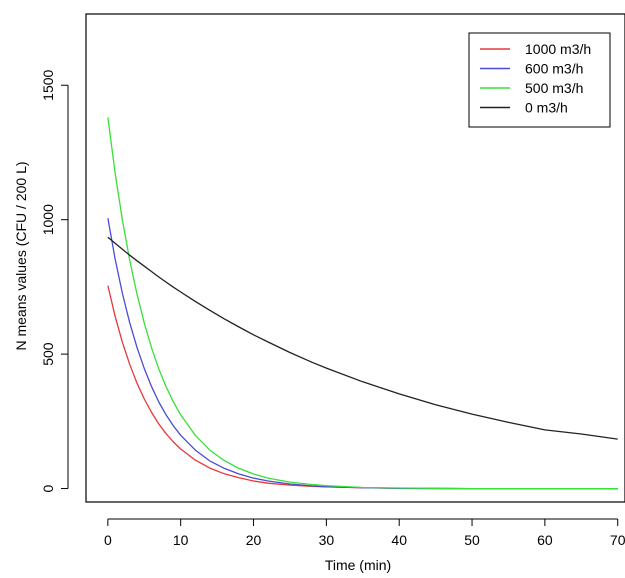 This screenshot has width=625, height=578. Describe the element at coordinates (254, 540) in the screenshot. I see `x-tick-label: 20` at that location.